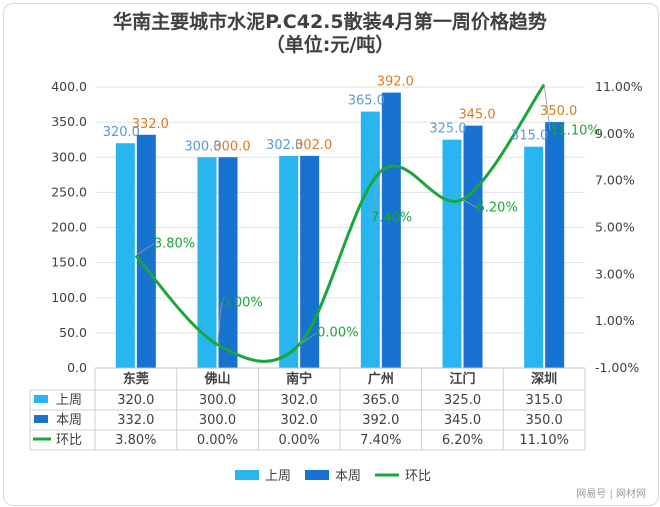  What do you see at coordinates (69, 191) in the screenshot?
I see `y-tick-label: 250.0` at bounding box center [69, 191].